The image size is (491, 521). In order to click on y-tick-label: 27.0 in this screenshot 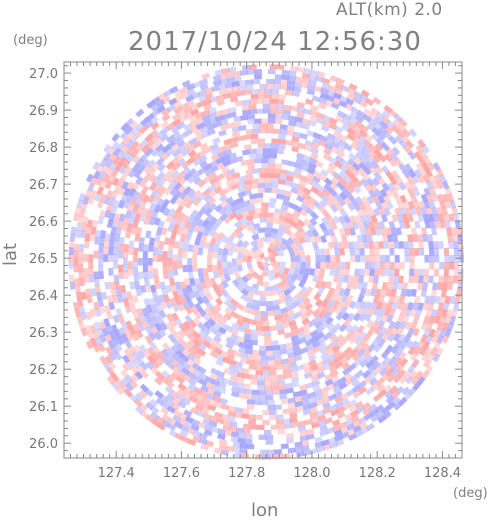, I will do `click(43, 74)`.